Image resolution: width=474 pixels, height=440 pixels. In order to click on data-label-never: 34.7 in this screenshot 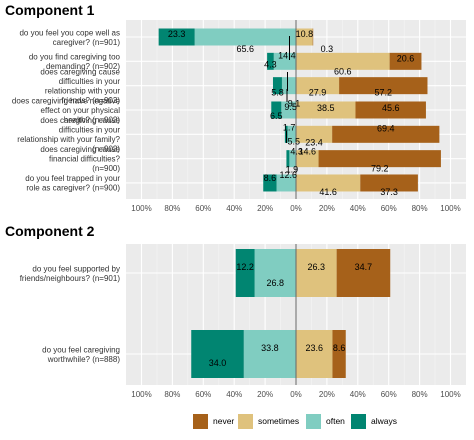, I will do `click(364, 267)`.